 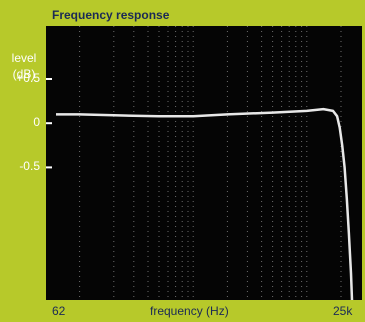 What do you see at coordinates (24, 58) in the screenshot?
I see `y-axis-label-line1: level` at bounding box center [24, 58].